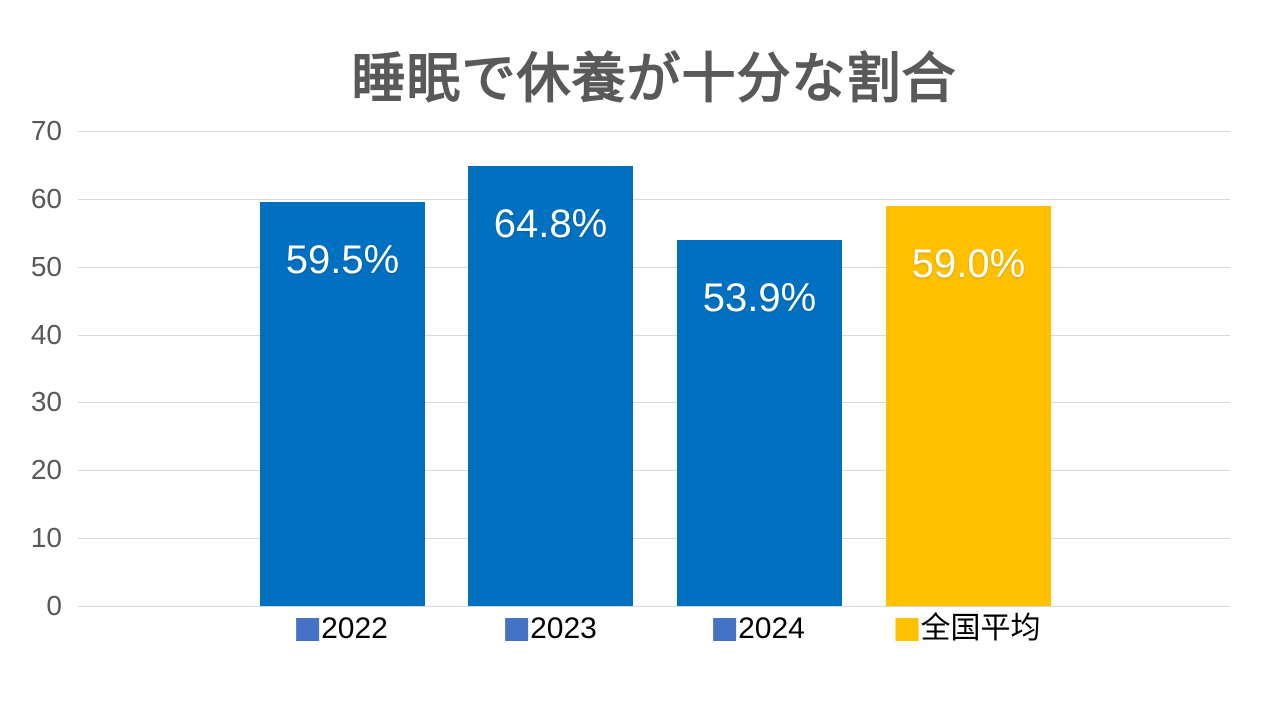  What do you see at coordinates (46, 334) in the screenshot?
I see `y-axis-tick-label-40: 40` at bounding box center [46, 334].